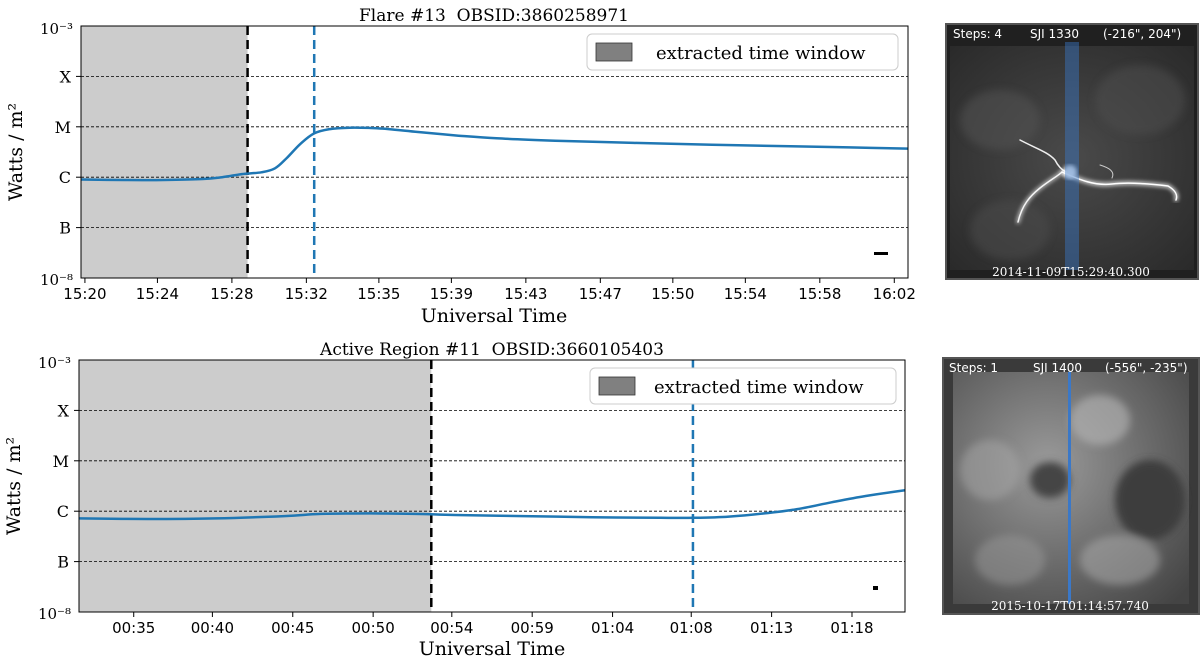 The height and width of the screenshot is (659, 1200). What do you see at coordinates (212, 628) in the screenshot?
I see `x-tick-label: 00:40` at bounding box center [212, 628].